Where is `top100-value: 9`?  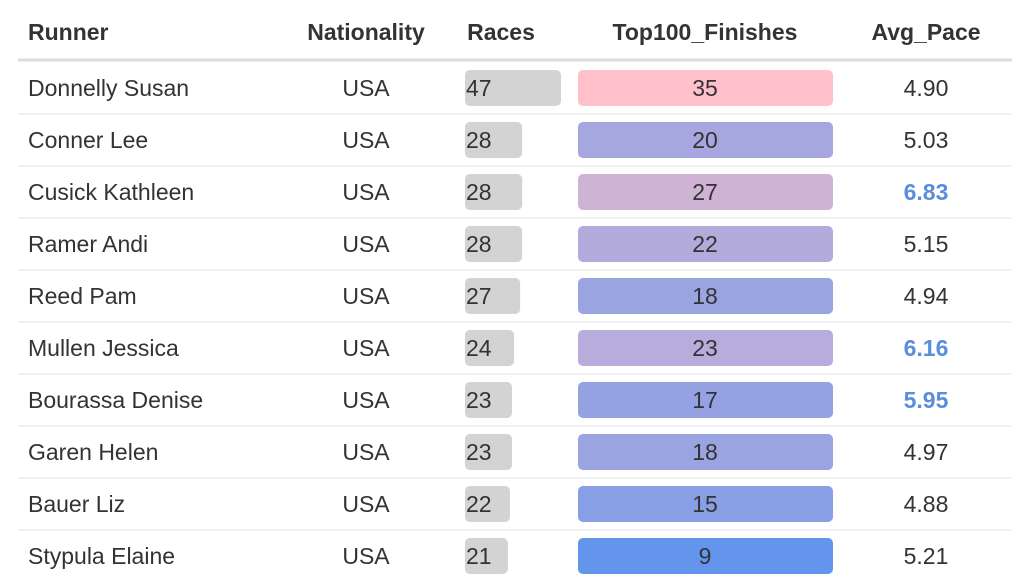
top100-value: 9 is located at coordinates (705, 556).